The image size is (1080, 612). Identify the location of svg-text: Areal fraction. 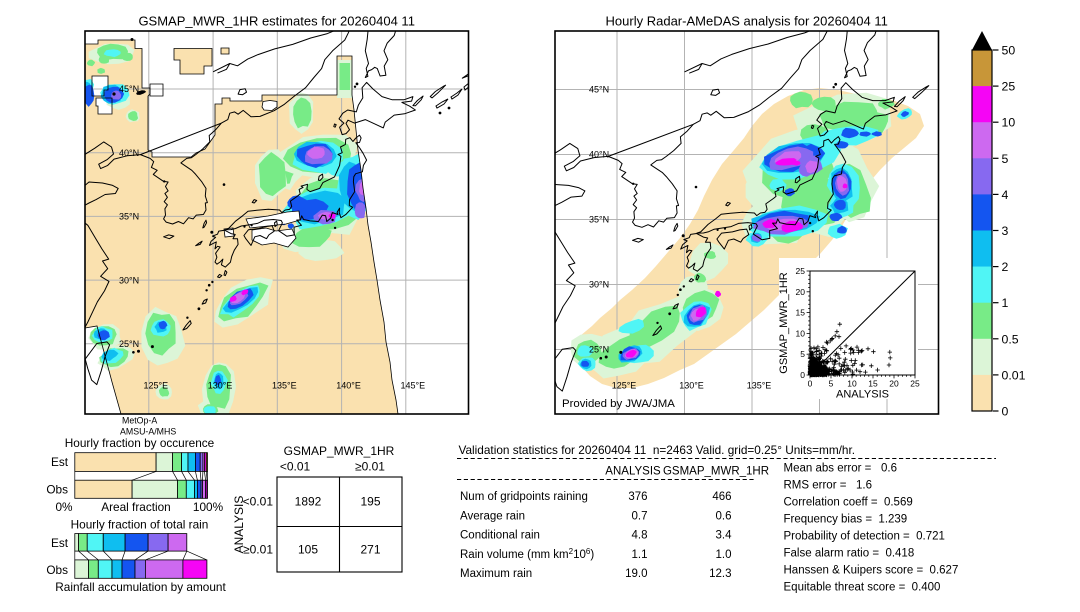
(136, 507).